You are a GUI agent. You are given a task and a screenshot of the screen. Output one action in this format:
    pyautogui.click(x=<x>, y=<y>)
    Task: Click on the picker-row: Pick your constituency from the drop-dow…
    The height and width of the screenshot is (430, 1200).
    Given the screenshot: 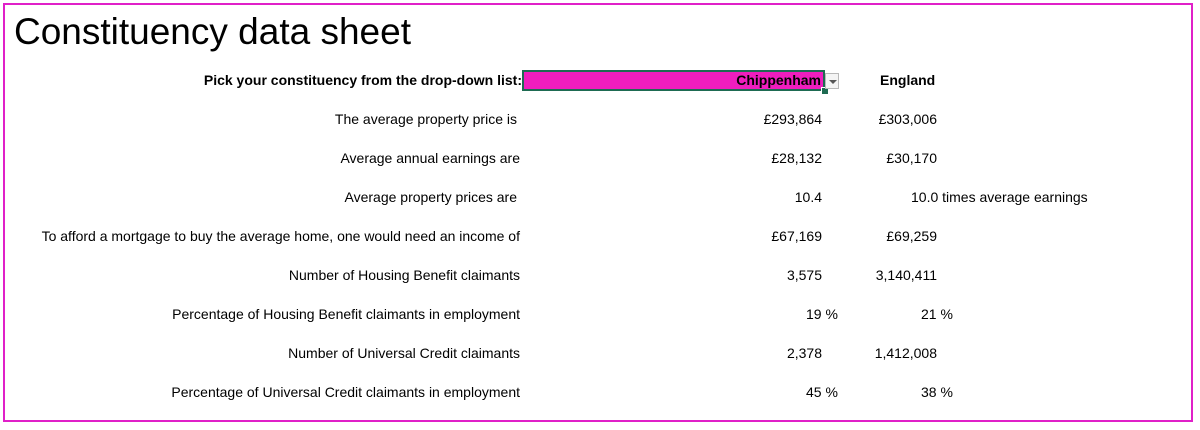 What is the action you would take?
    pyautogui.click(x=600, y=80)
    